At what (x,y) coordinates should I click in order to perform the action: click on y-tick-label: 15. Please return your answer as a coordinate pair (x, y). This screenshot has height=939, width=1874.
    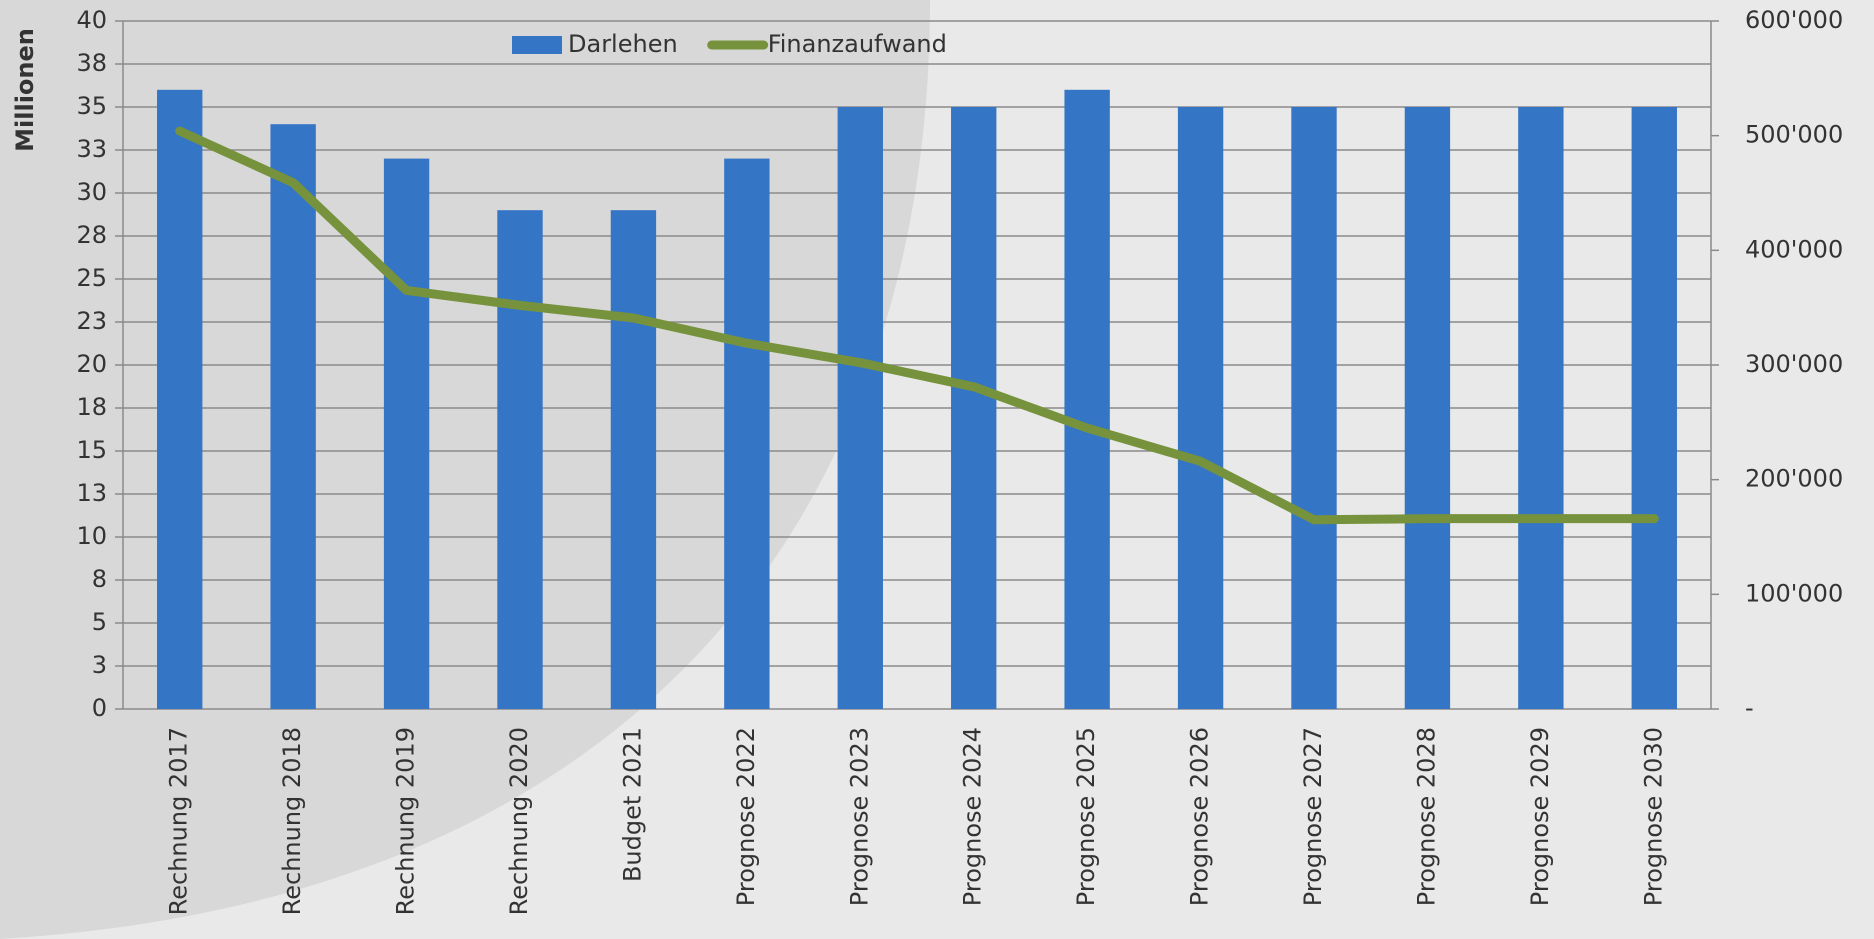
    Looking at the image, I should click on (91, 450).